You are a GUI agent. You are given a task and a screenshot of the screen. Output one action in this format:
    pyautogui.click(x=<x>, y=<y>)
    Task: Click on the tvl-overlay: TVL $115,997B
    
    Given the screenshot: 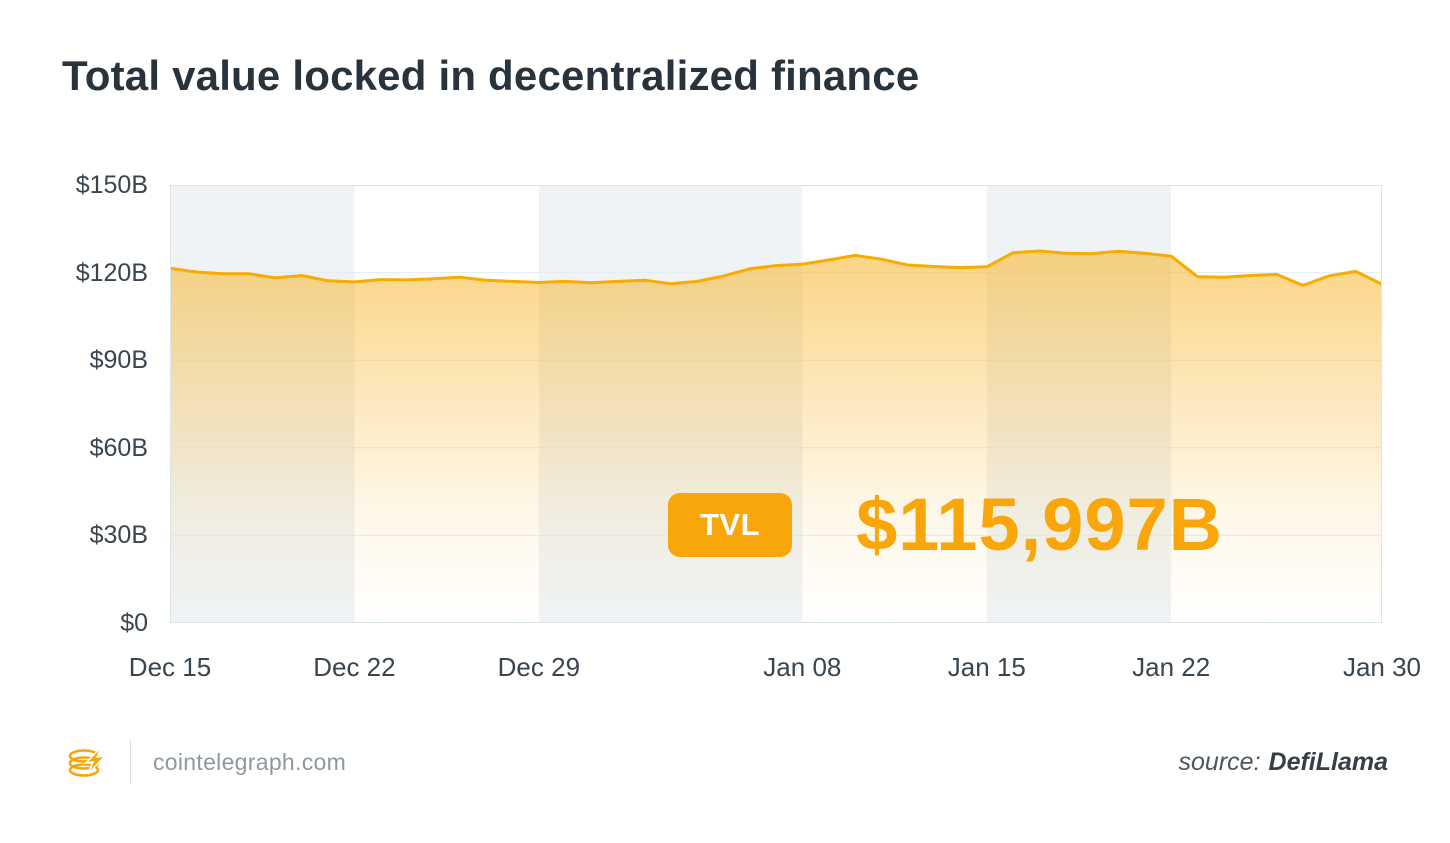 What is the action you would take?
    pyautogui.click(x=945, y=524)
    